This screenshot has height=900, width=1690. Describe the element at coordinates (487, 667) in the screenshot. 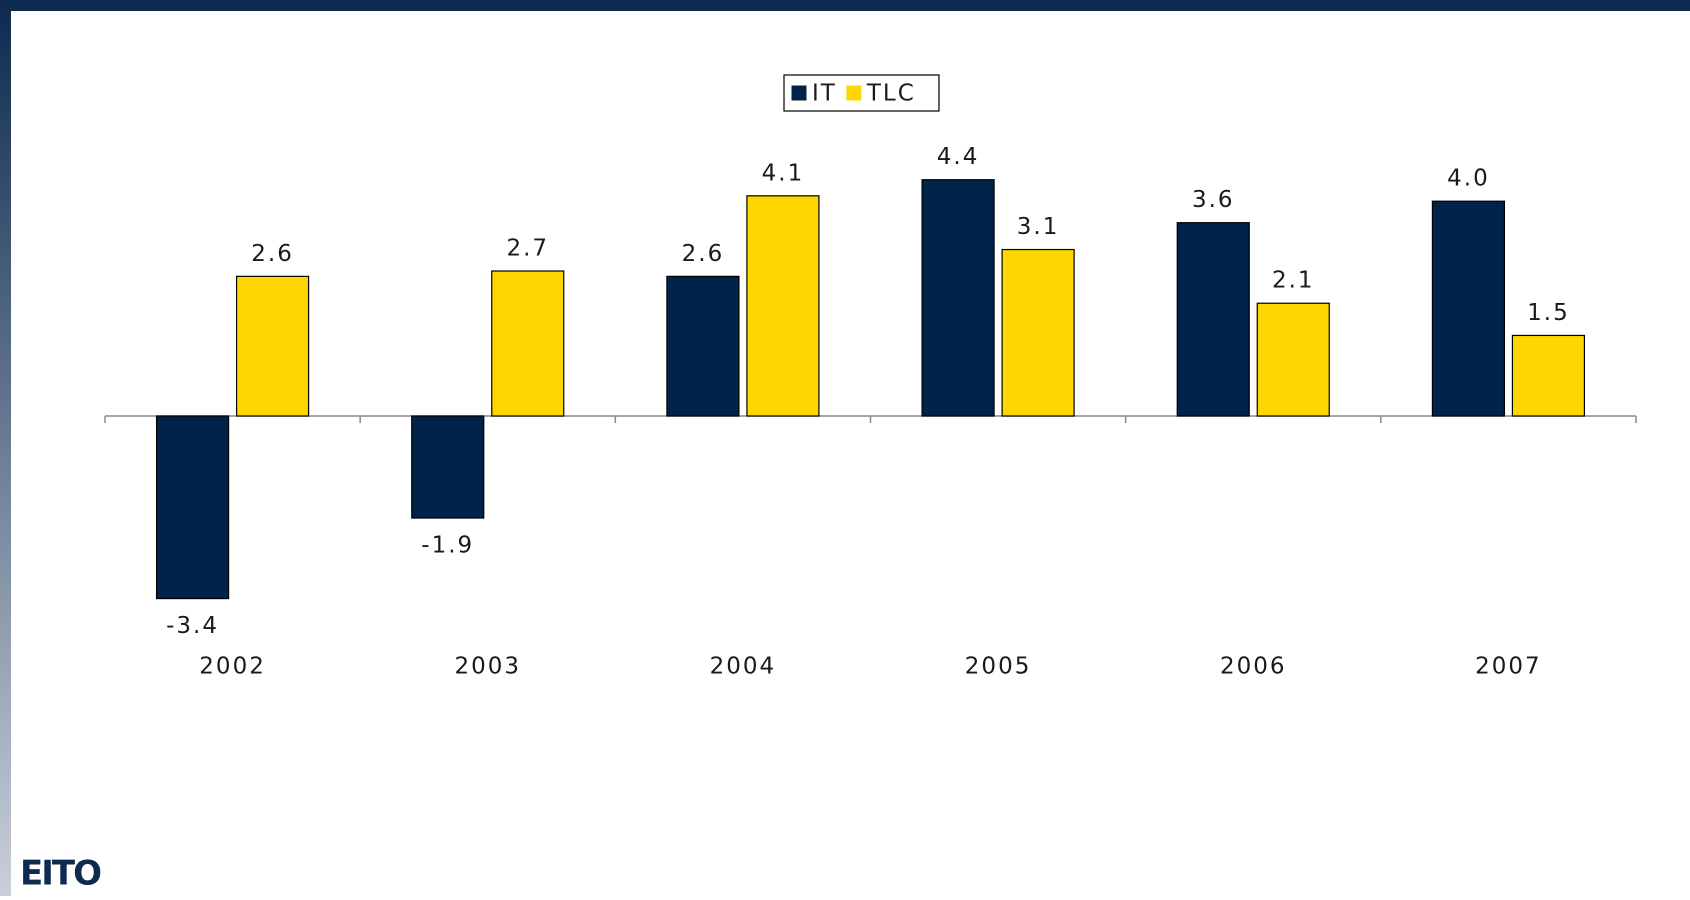

I see `x-tick-label: 2003` at that location.